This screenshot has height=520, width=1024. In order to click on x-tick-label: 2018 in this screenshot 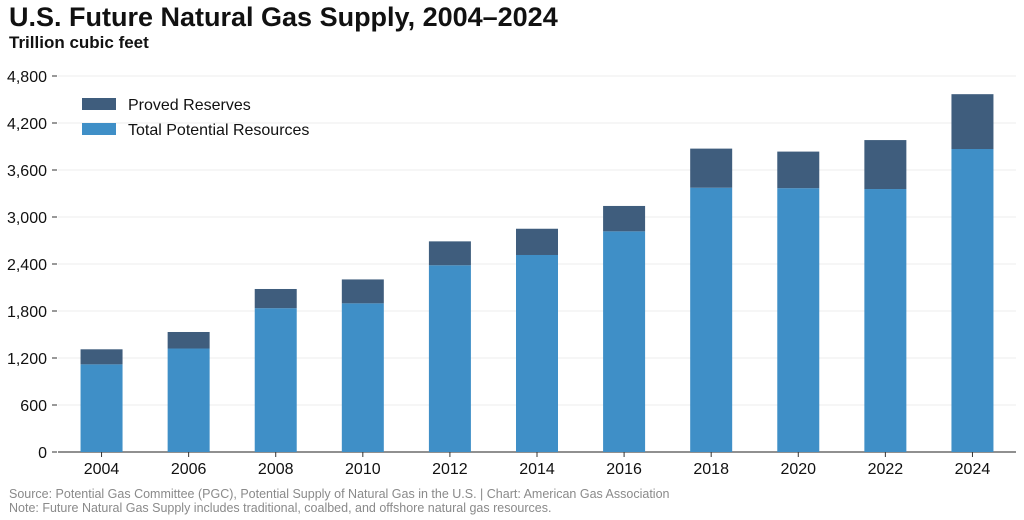, I will do `click(711, 469)`.